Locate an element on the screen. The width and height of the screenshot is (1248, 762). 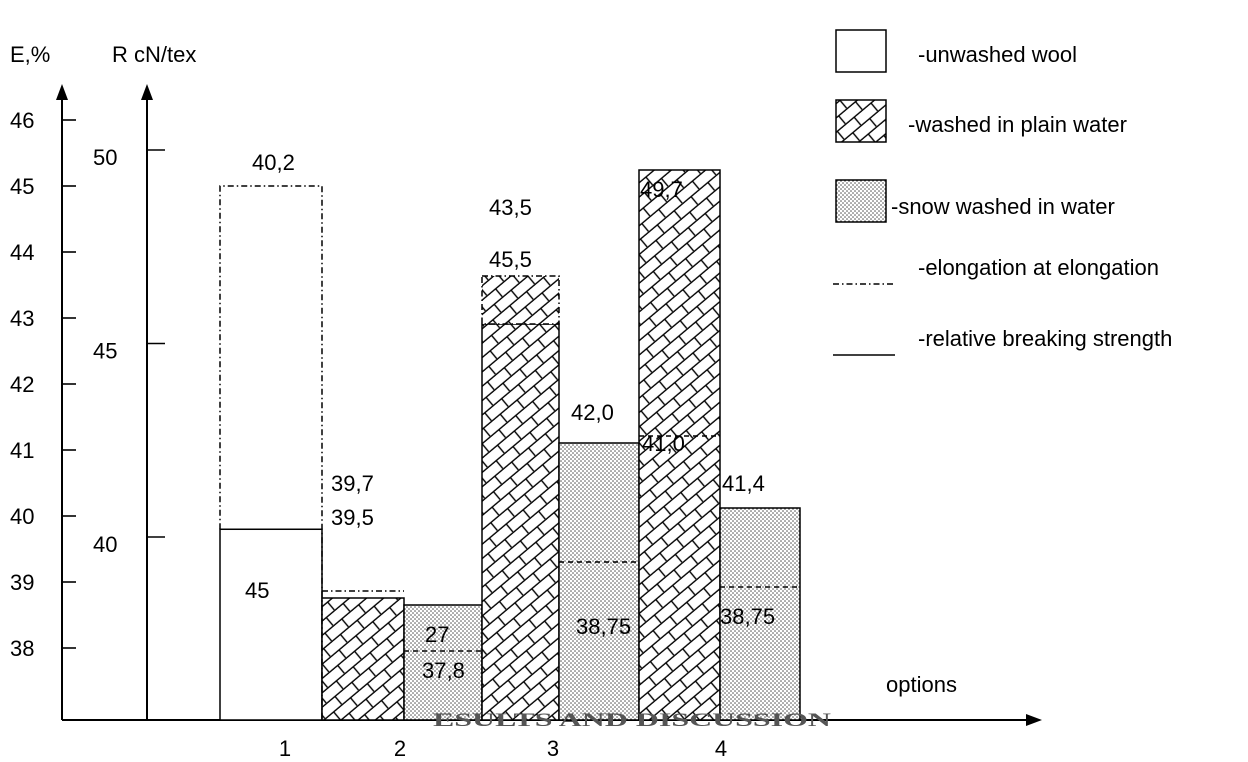
value-label: 40,2 is located at coordinates (273, 162).